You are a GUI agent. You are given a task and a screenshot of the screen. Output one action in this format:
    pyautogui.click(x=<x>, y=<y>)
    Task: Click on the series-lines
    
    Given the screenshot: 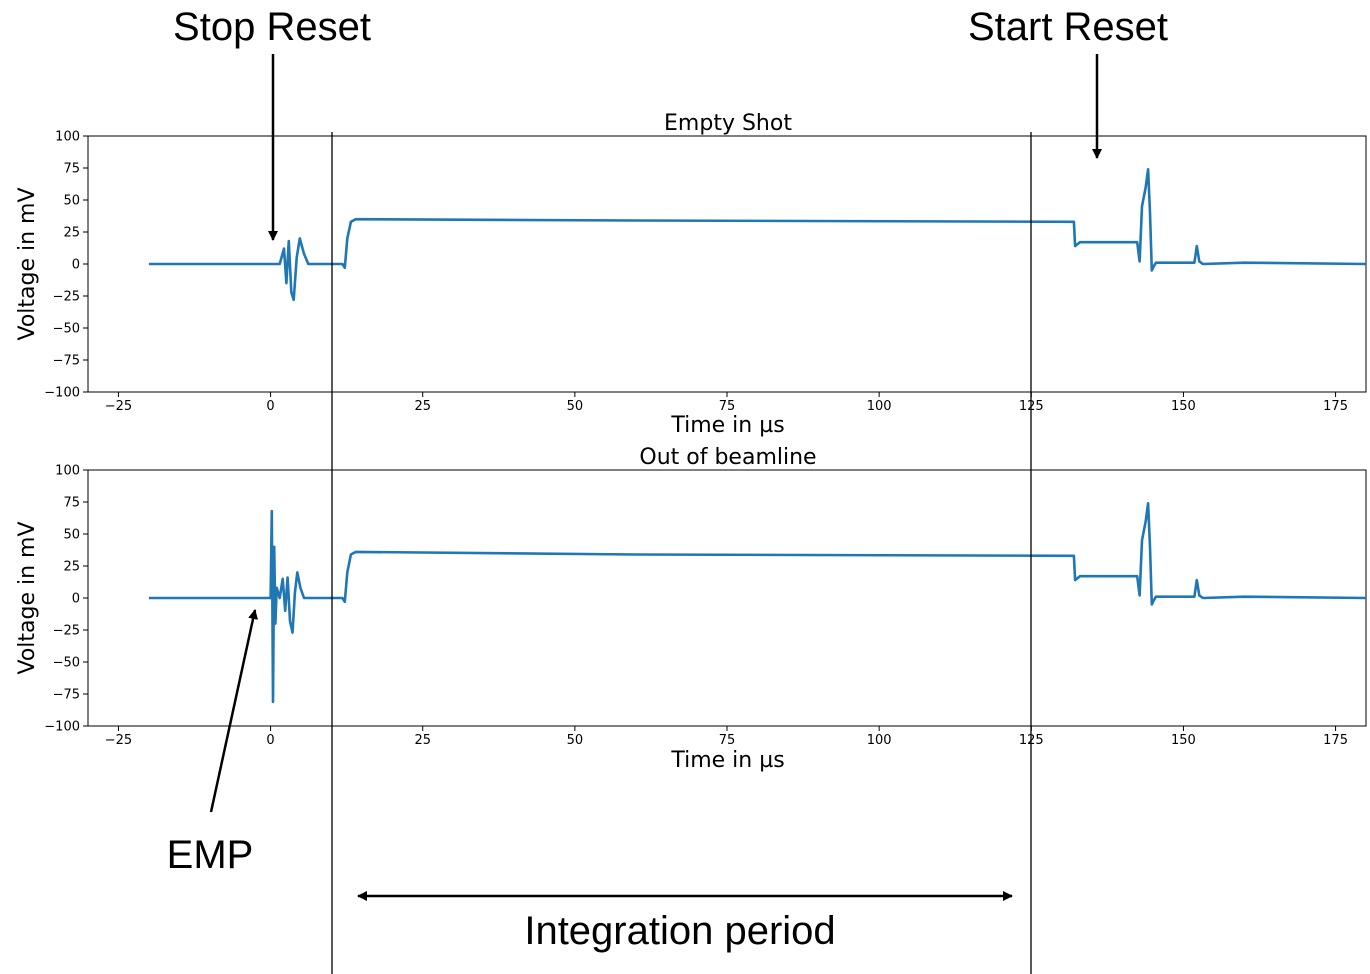 What is the action you would take?
    pyautogui.click(x=757, y=235)
    